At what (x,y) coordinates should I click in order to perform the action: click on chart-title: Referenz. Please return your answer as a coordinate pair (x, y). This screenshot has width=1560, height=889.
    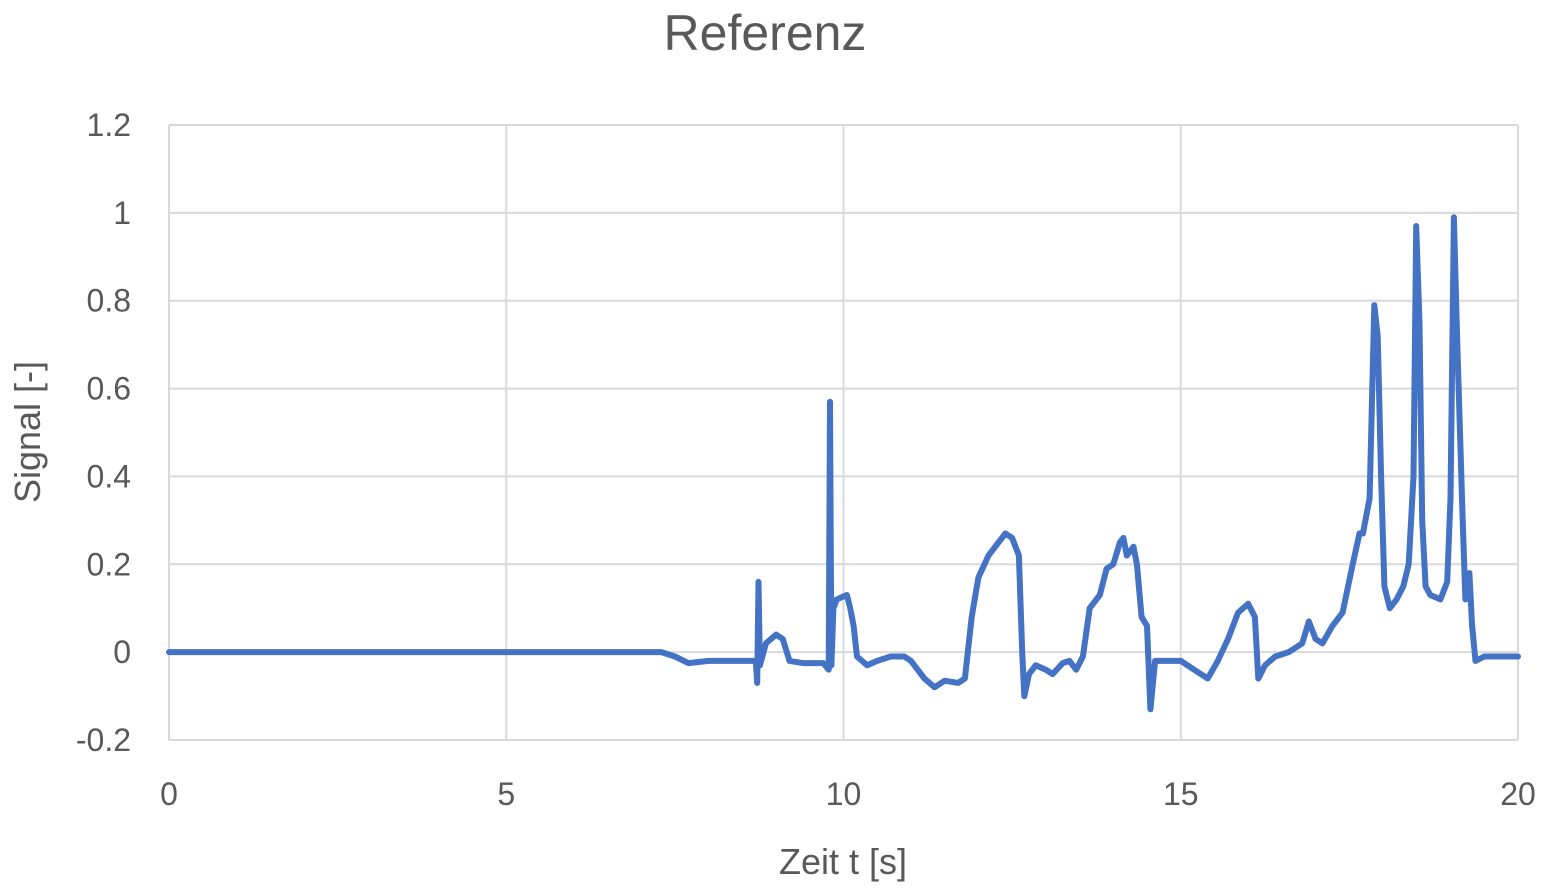
    Looking at the image, I should click on (765, 33).